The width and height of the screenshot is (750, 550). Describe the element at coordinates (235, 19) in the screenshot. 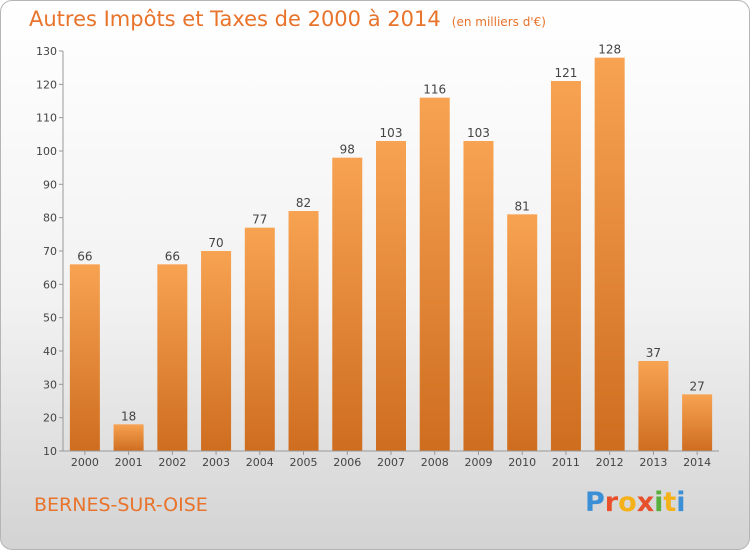

I see `chart-title: Autres Impôts et Taxes de 2000 à 2014` at that location.